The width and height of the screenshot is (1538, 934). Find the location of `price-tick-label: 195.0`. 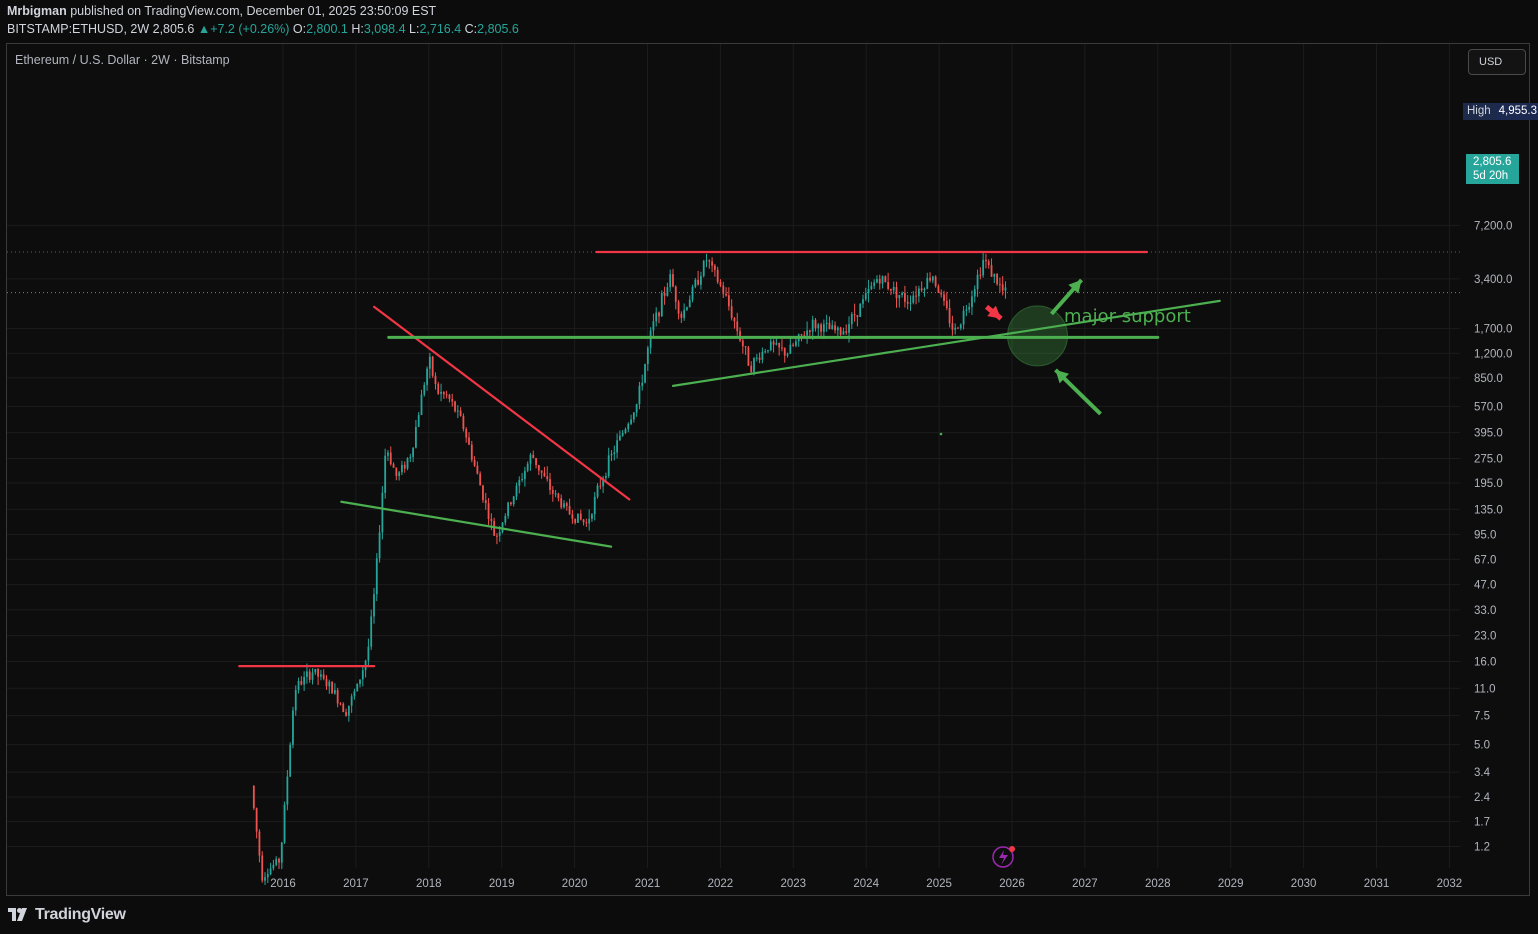

price-tick-label: 195.0 is located at coordinates (1488, 484).